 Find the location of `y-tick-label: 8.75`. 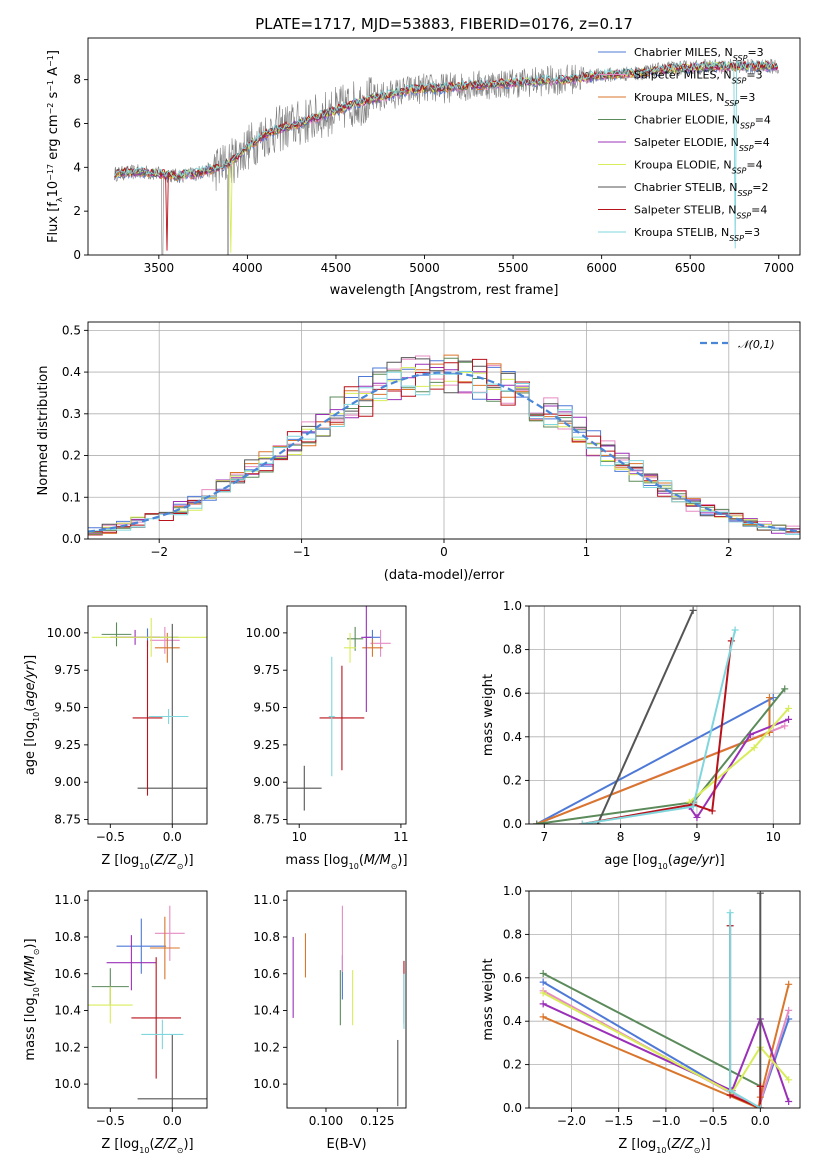

y-tick-label: 8.75 is located at coordinates (67, 820).